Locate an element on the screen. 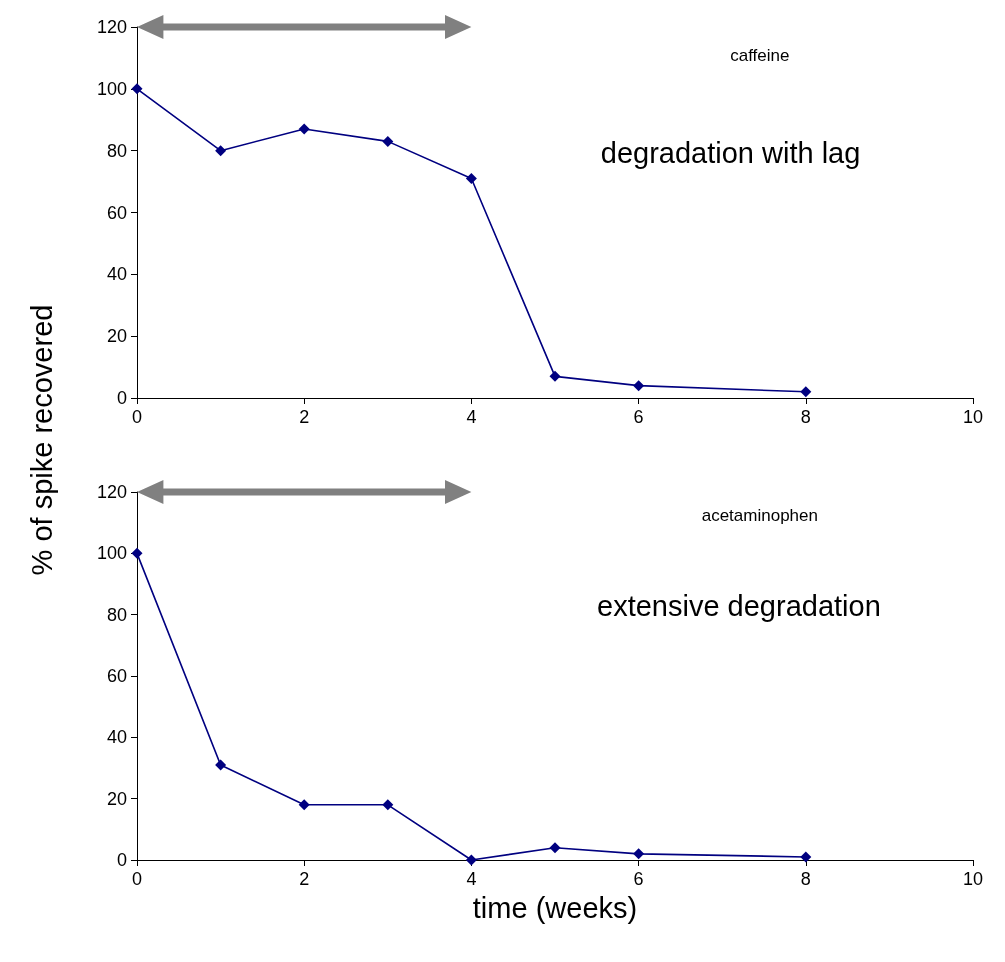  x-axis-title: time (weeks) is located at coordinates (555, 908).